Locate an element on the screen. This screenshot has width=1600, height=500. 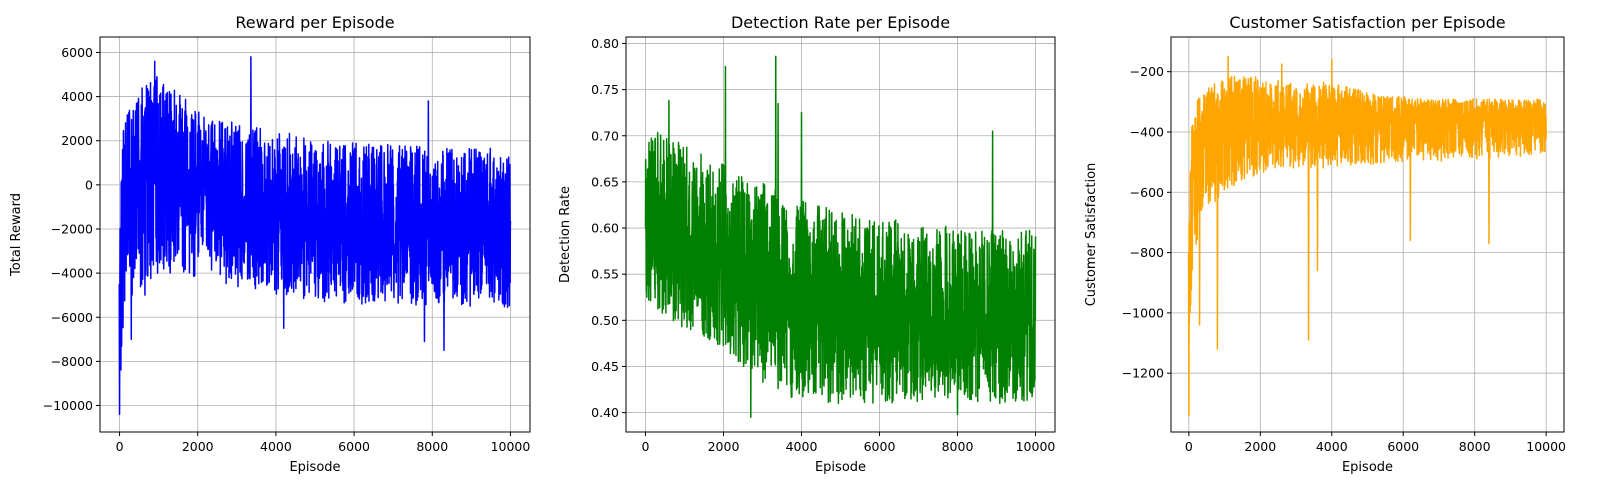
y-tick-label: −6000 is located at coordinates (72, 317).